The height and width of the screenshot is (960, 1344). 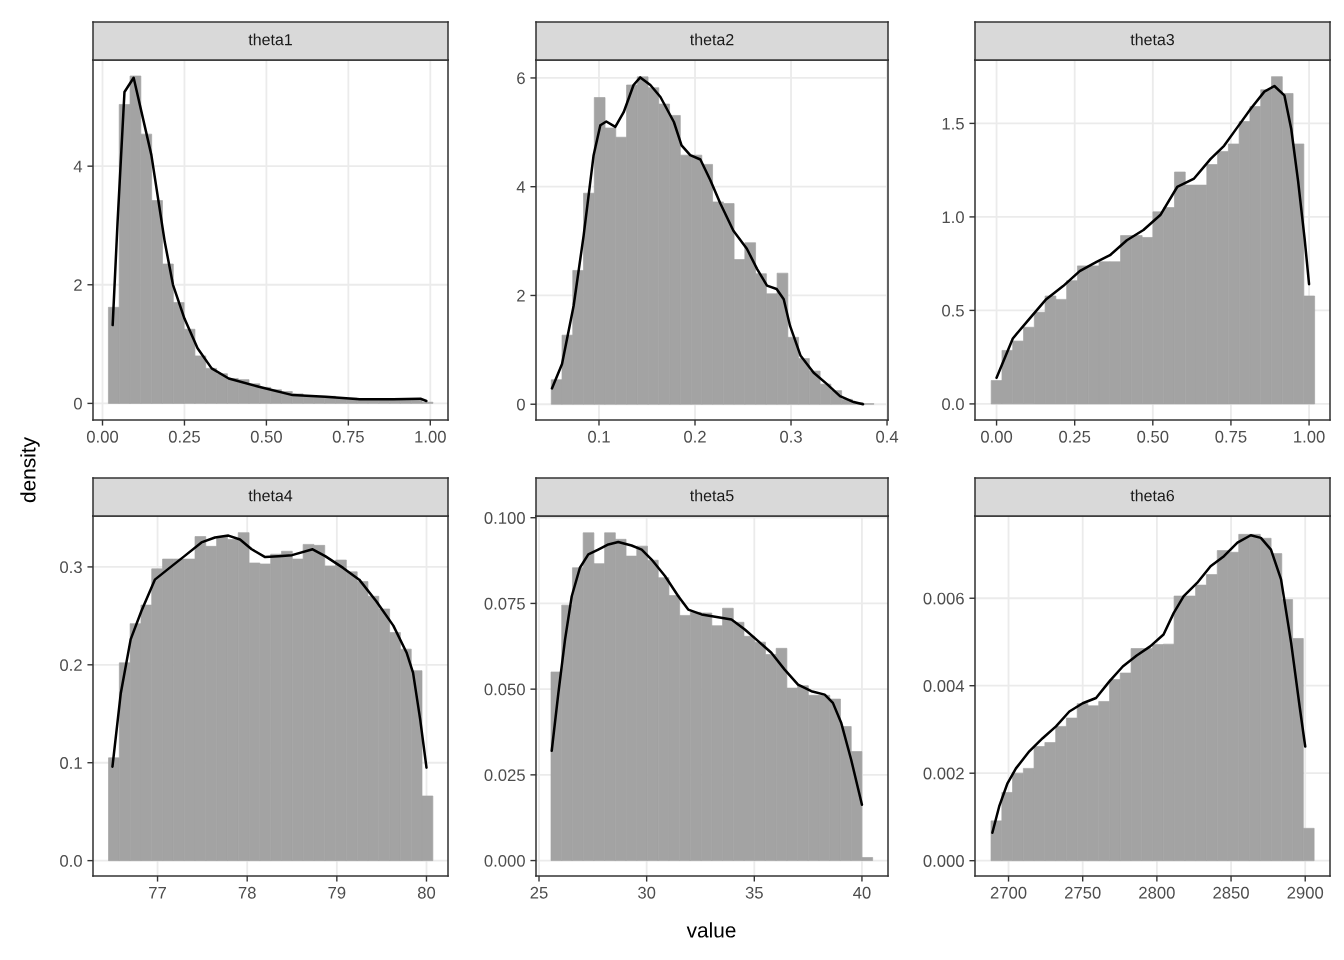 I want to click on chart-title: theta4, so click(x=270, y=495).